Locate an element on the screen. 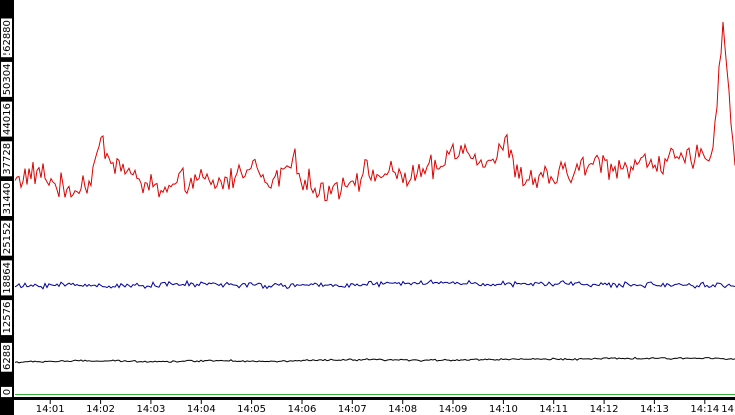 The height and width of the screenshot is (415, 735). y-tick-label: 6288 is located at coordinates (7, 357).